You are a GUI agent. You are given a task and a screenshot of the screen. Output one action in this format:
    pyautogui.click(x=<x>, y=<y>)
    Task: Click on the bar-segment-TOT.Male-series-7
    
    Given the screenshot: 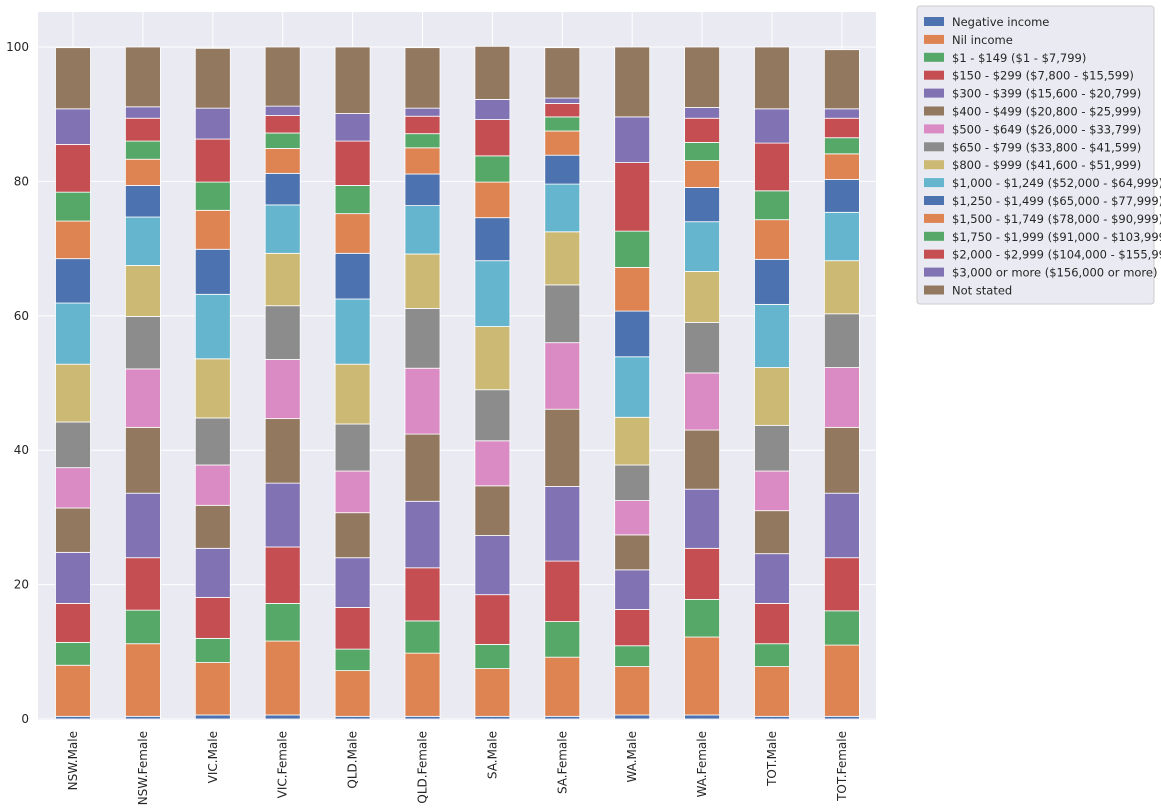 What is the action you would take?
    pyautogui.click(x=772, y=448)
    